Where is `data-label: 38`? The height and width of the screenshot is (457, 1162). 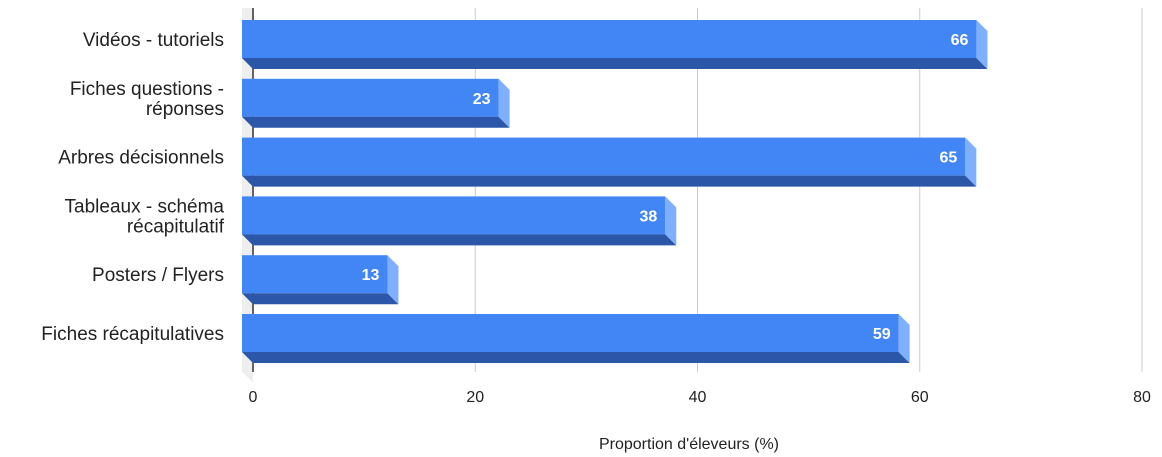
data-label: 38 is located at coordinates (648, 216).